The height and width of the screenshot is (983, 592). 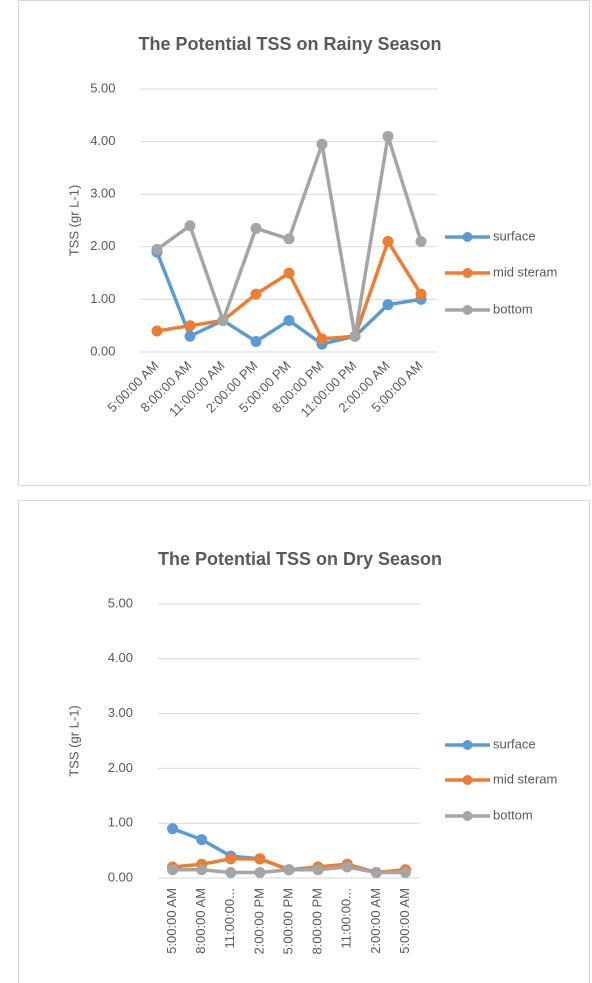 I want to click on chart-title: The Potential TSS on Dry Season, so click(x=300, y=559).